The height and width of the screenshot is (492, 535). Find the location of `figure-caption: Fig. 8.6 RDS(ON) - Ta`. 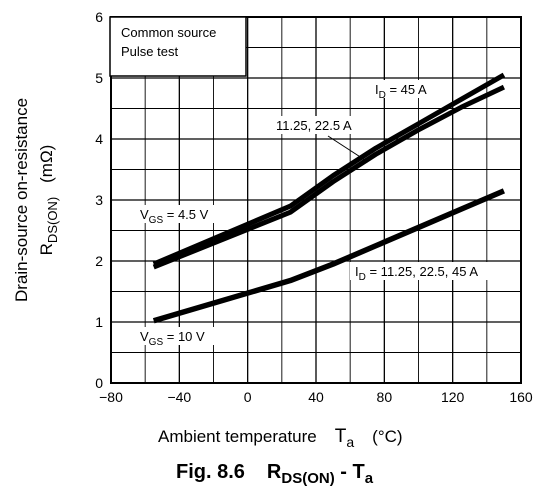

figure-caption: Fig. 8.6 RDS(ON) - Ta is located at coordinates (275, 474).